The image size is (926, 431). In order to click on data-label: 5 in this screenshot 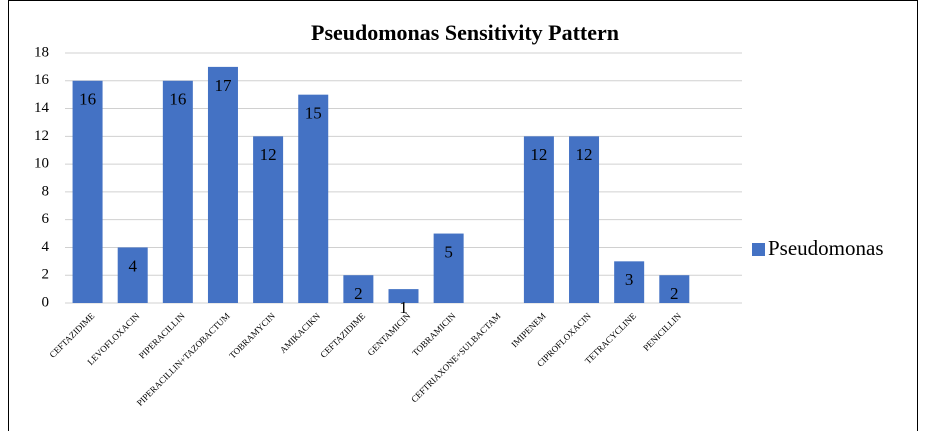, I will do `click(448, 251)`.